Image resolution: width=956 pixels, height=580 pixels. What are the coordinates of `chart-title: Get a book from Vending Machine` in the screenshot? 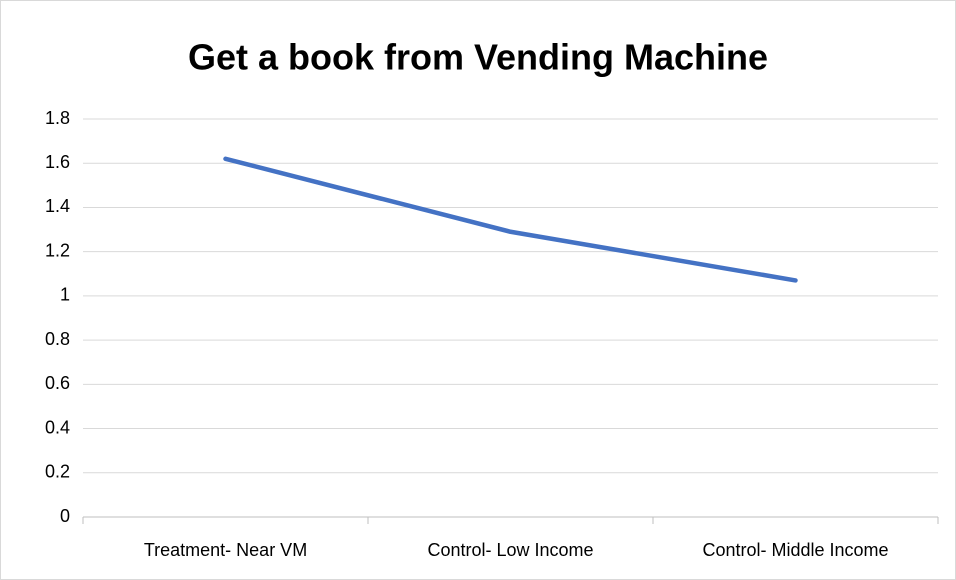 It's located at (478, 57).